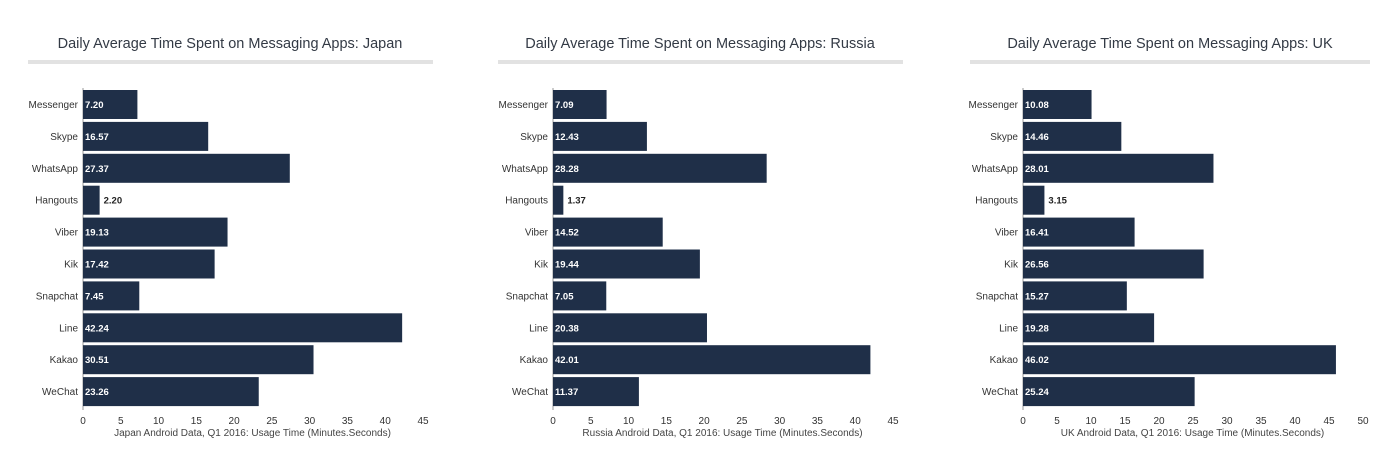  What do you see at coordinates (567, 360) in the screenshot?
I see `data-label: 42.01` at bounding box center [567, 360].